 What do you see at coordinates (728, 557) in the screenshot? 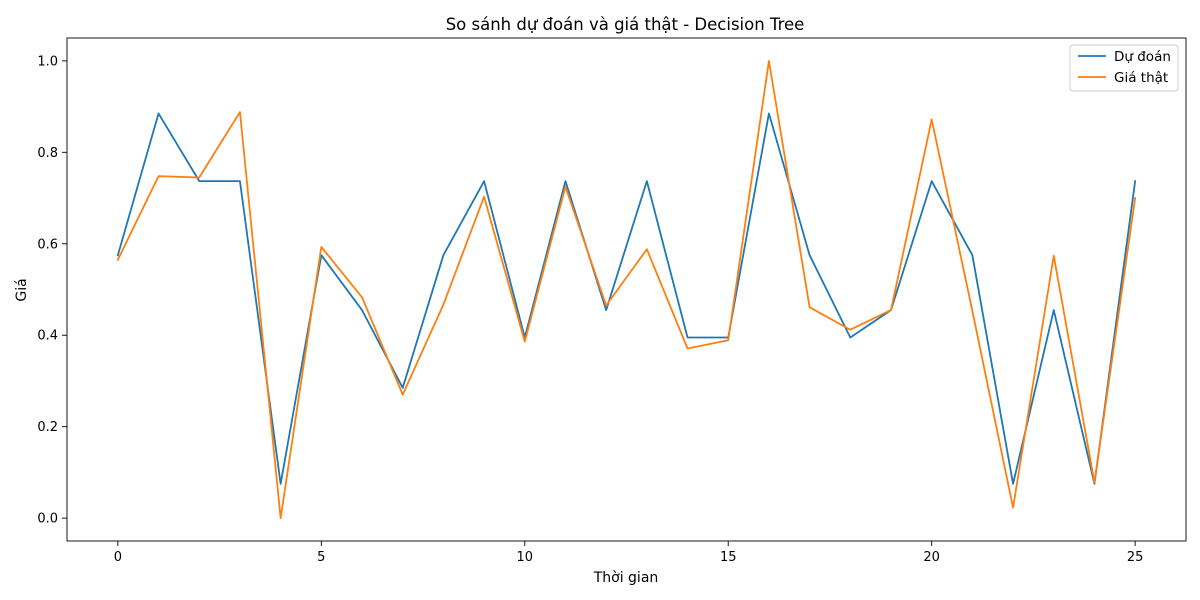
I see `x-tick-label: 15` at bounding box center [728, 557].